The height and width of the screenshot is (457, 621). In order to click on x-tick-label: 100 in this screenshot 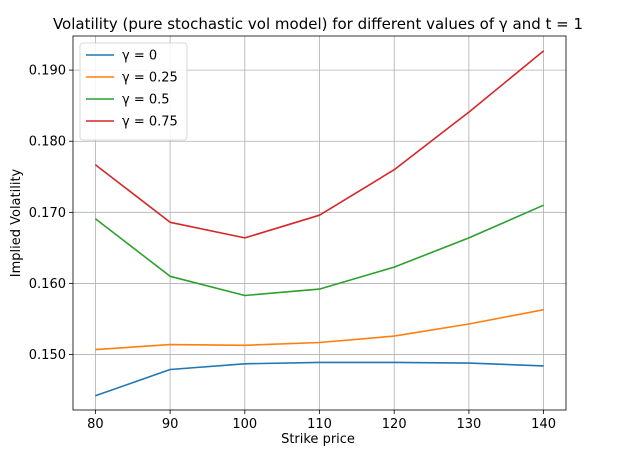, I will do `click(244, 424)`.